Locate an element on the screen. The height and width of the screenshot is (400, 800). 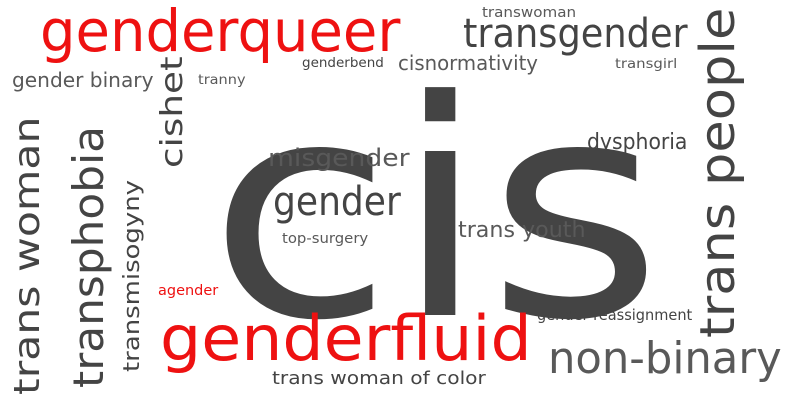
word-transwoman: transwoman is located at coordinates (529, 13).